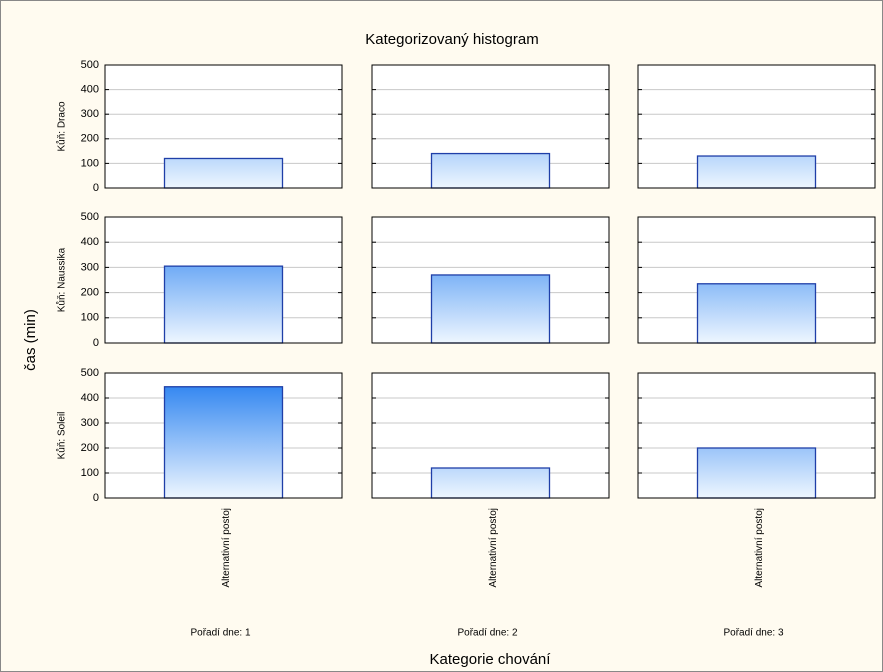 This screenshot has height=672, width=883. I want to click on chart-title: Kategorizovaný histogram, so click(451, 39).